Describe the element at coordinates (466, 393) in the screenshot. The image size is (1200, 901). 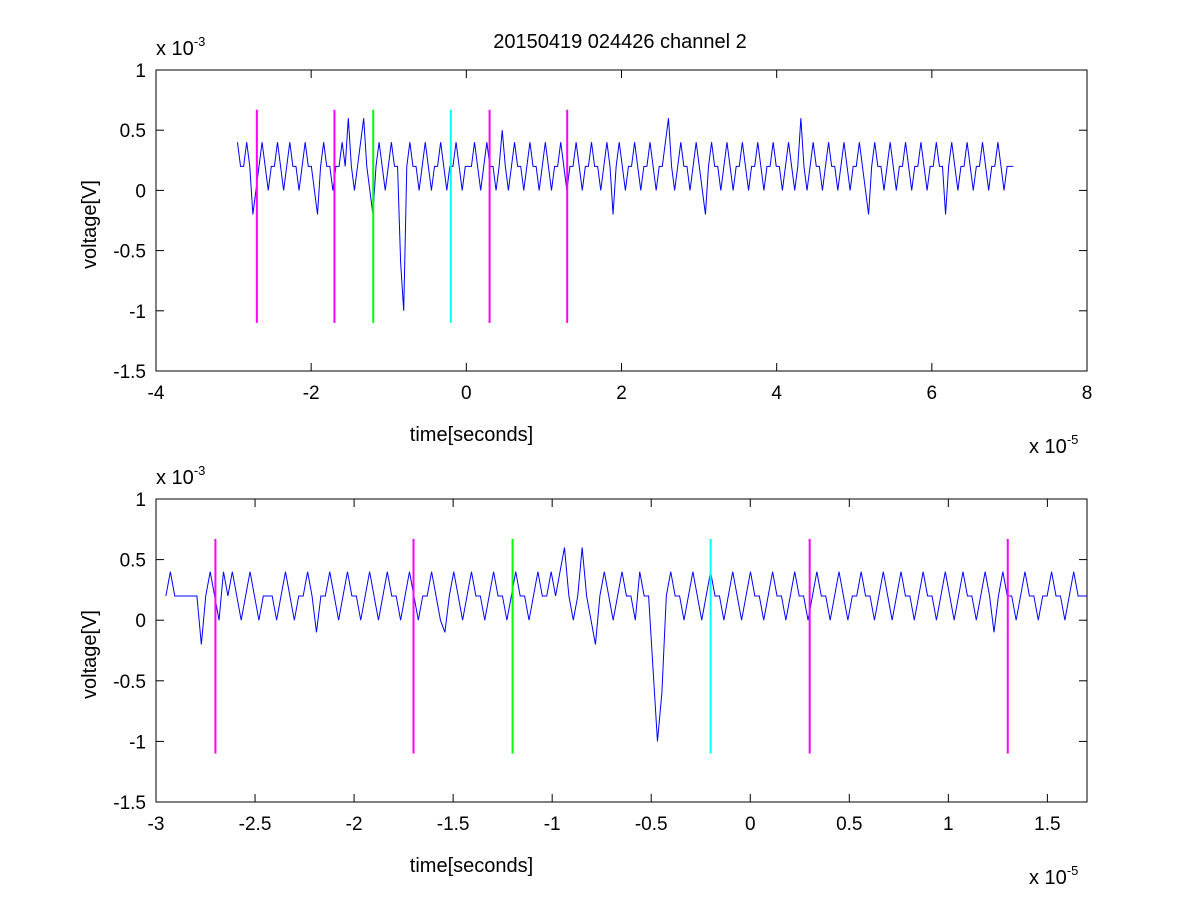
I see `x-tick-label-top-2: 0` at that location.